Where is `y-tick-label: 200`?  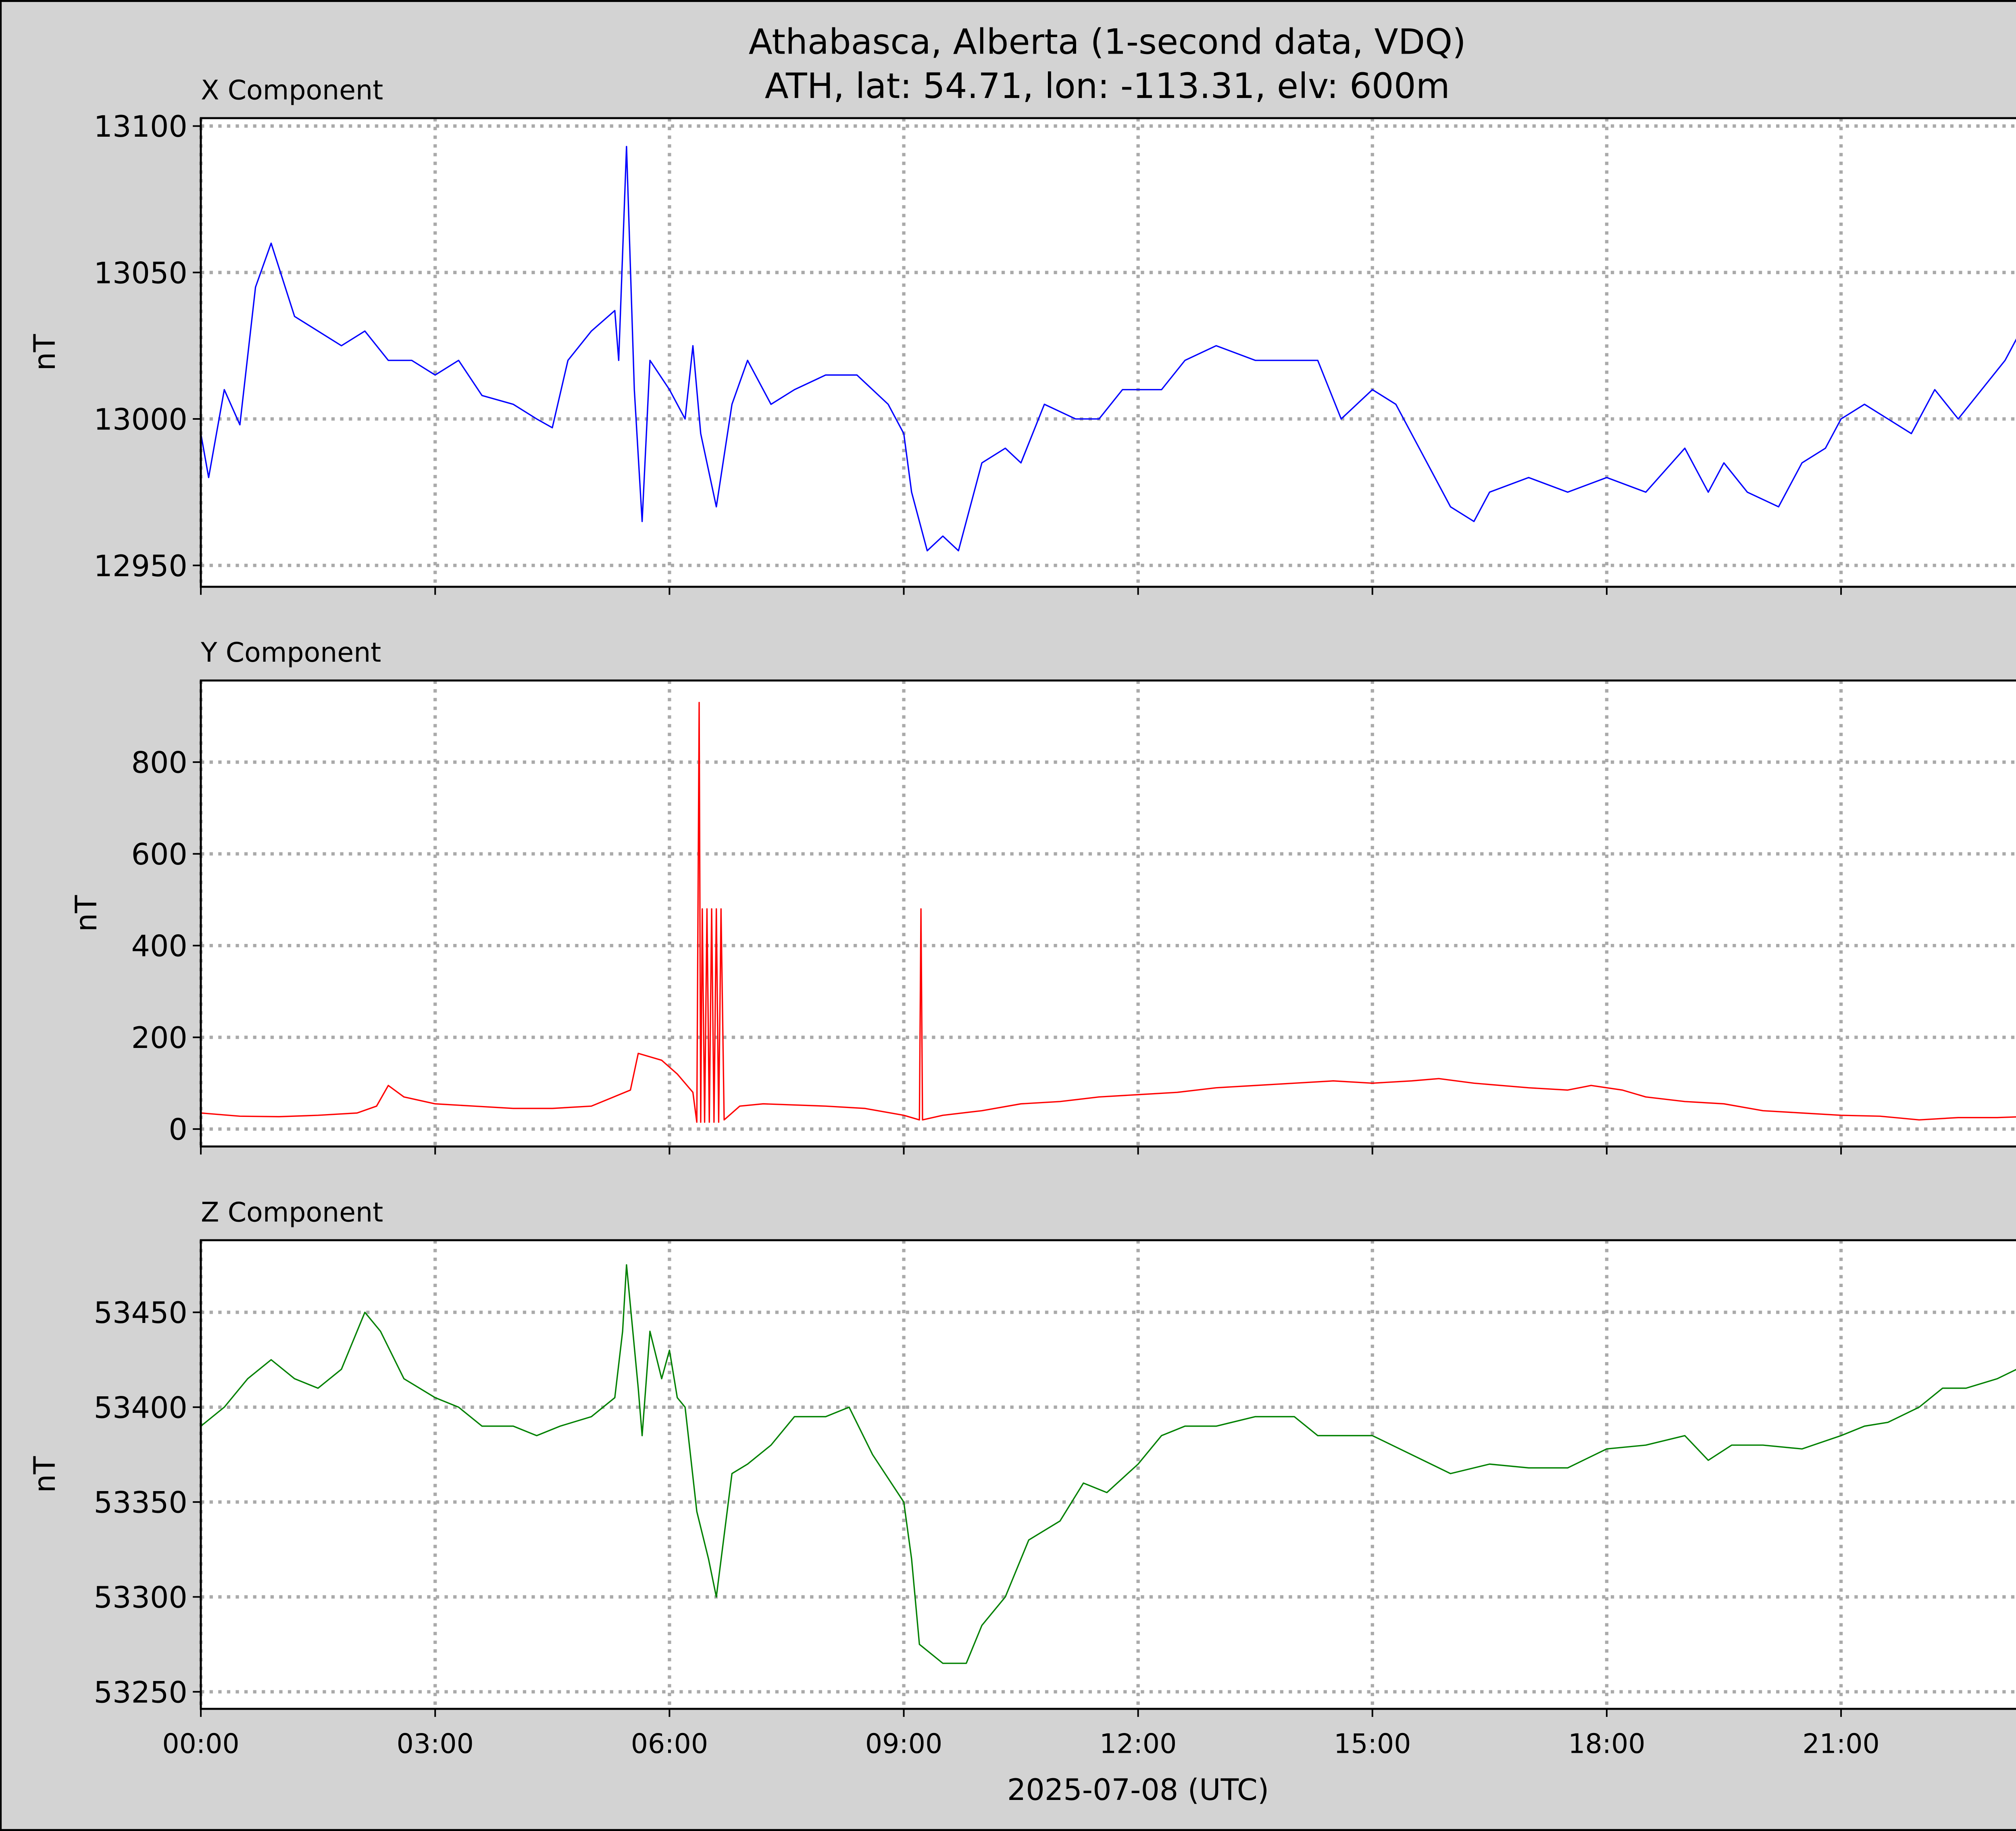 y-tick-label: 200 is located at coordinates (159, 1038).